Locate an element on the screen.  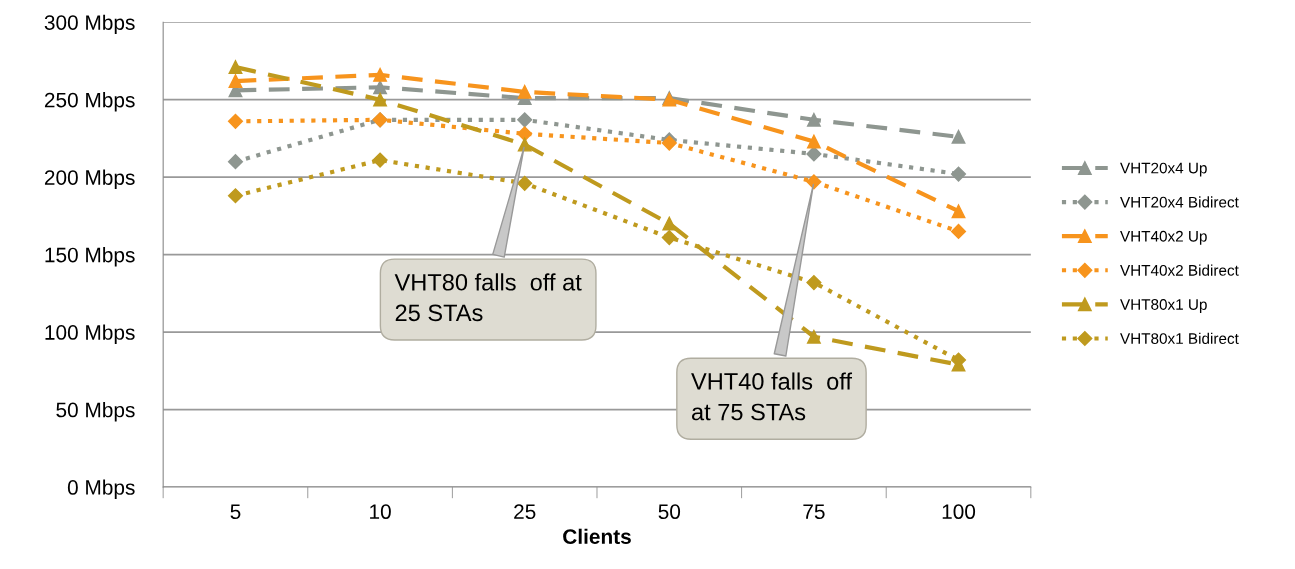
y-tick-label: 300 Mbps is located at coordinates (89, 24).